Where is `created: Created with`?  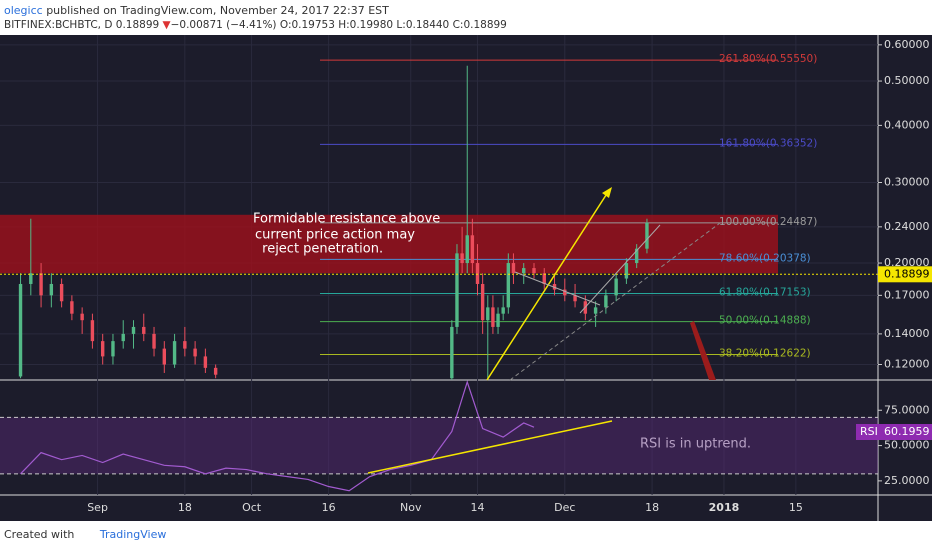 created: Created with is located at coordinates (39, 534).